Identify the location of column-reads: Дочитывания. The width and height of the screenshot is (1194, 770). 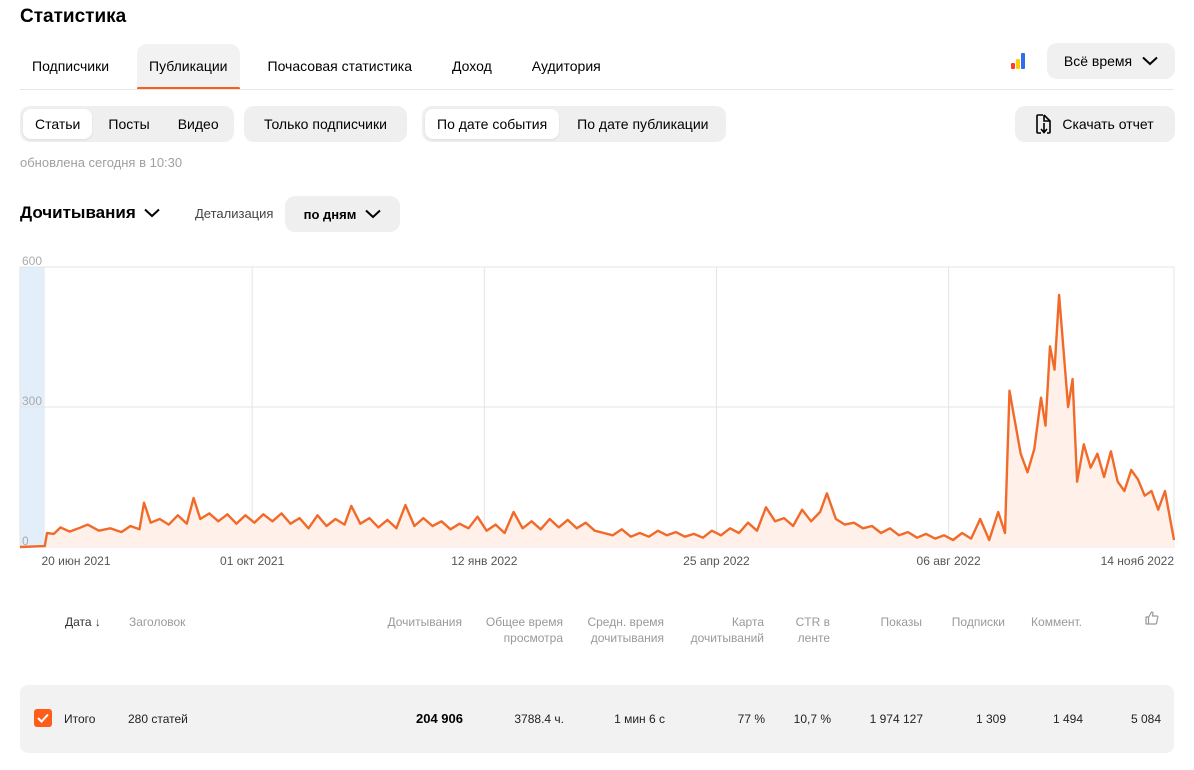
(425, 622).